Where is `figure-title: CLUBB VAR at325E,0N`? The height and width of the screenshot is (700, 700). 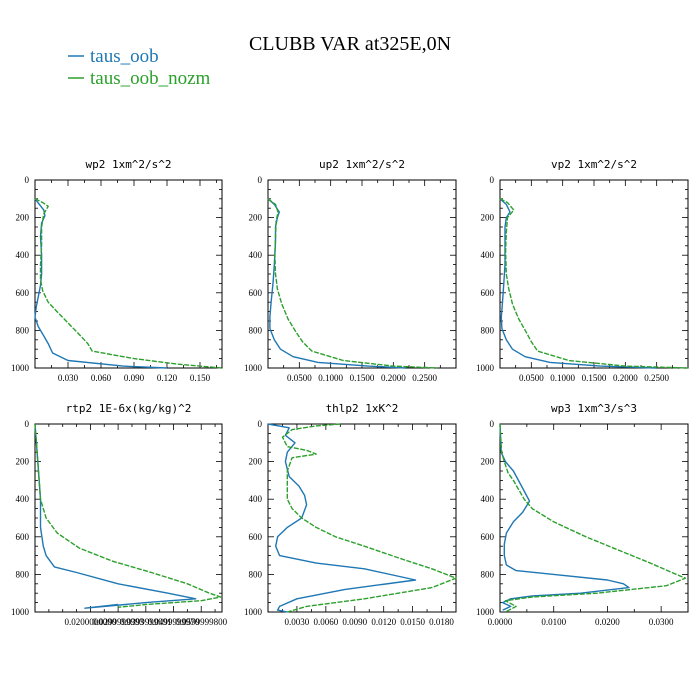
figure-title: CLUBB VAR at325E,0N is located at coordinates (350, 44).